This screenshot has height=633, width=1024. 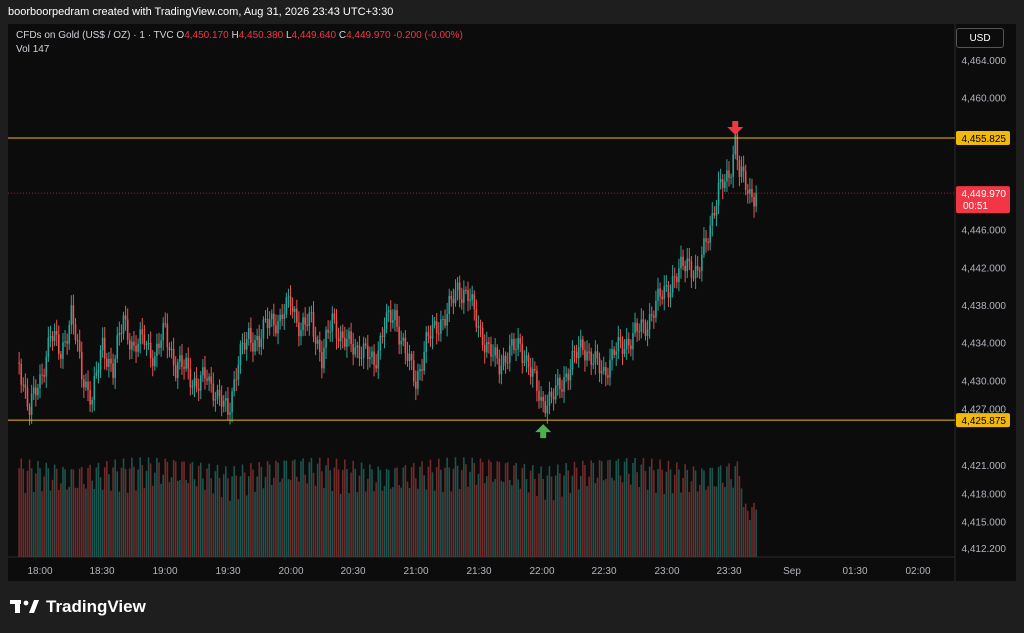 What do you see at coordinates (41, 49) in the screenshot?
I see `volume-value: 147` at bounding box center [41, 49].